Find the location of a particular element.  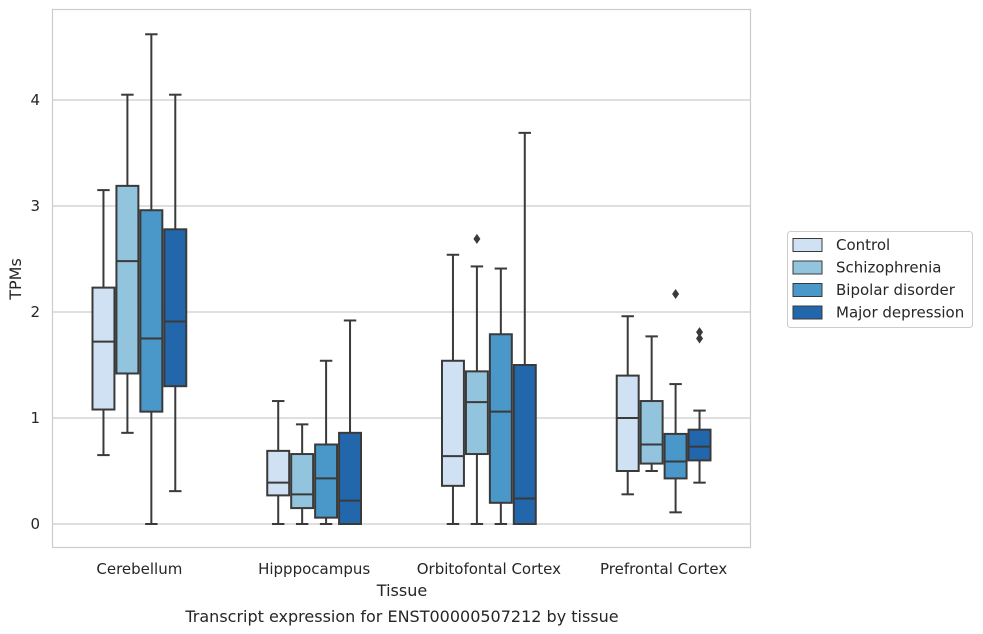

legend-label: Schizophrenia is located at coordinates (888, 268).